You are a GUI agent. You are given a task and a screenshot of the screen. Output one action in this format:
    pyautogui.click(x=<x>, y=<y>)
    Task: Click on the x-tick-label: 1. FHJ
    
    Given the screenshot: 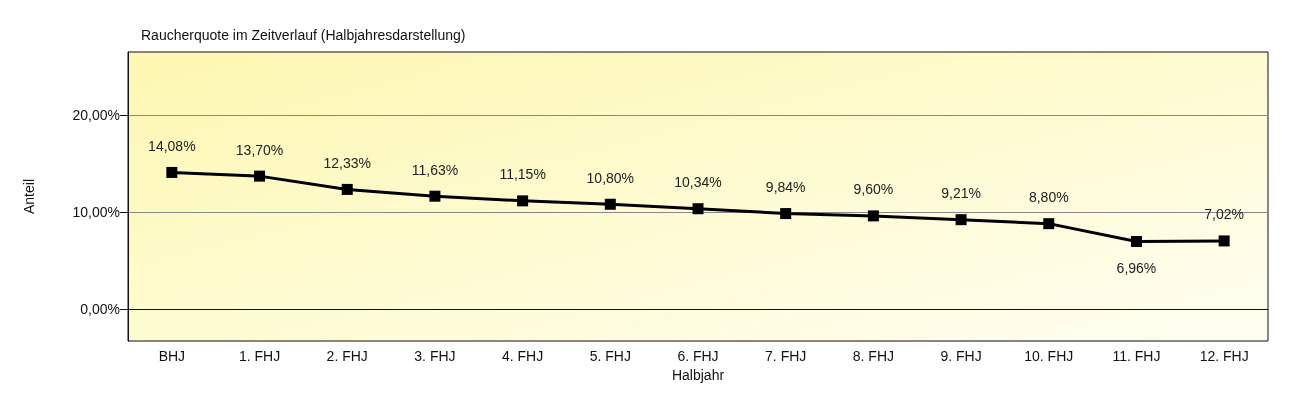 What is the action you would take?
    pyautogui.click(x=259, y=356)
    